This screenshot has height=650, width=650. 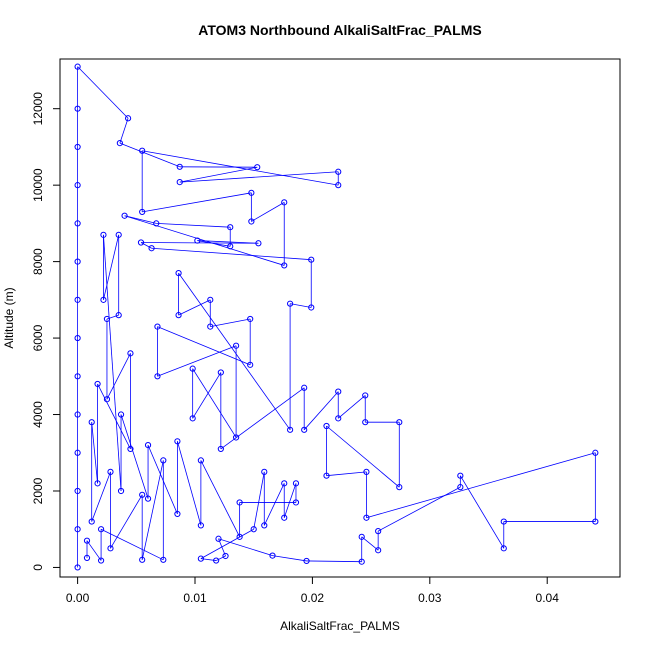 I want to click on y-tick-label: 8000, so click(x=38, y=261).